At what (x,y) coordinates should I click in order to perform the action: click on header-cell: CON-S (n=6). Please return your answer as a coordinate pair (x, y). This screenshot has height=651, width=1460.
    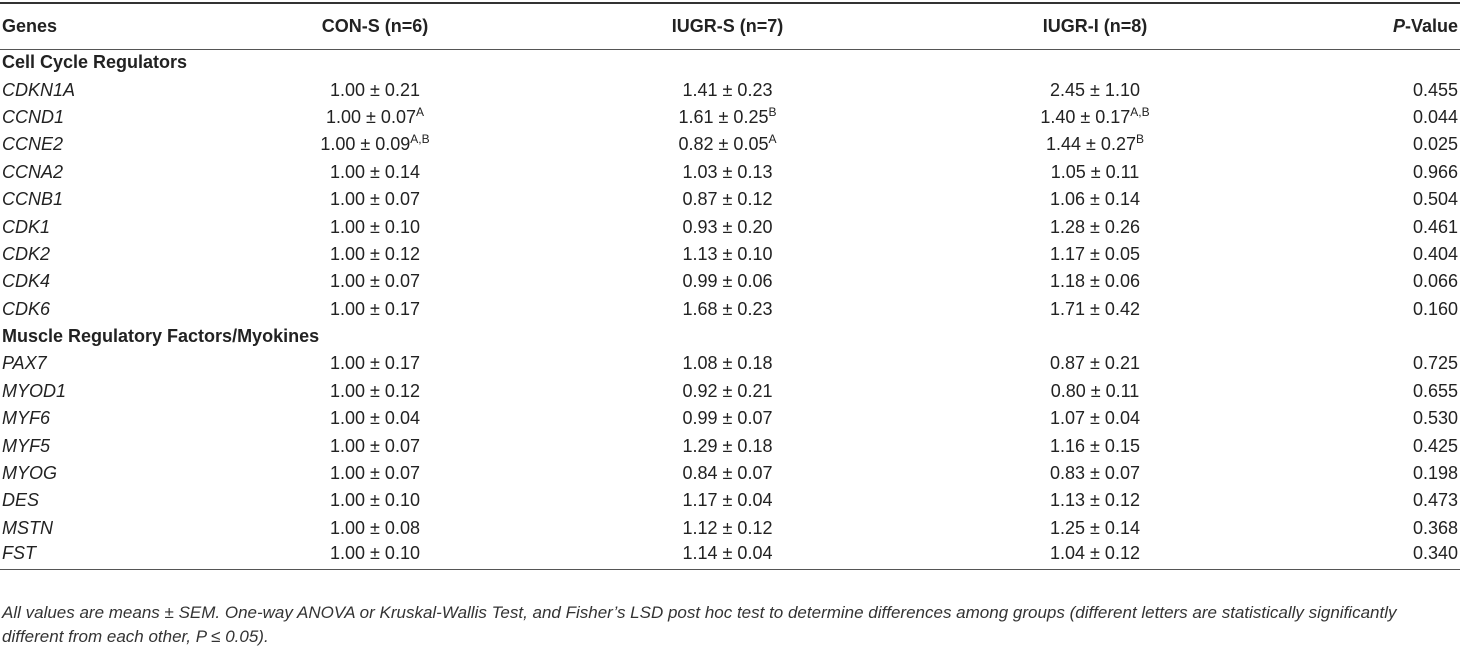
    Looking at the image, I should click on (375, 26).